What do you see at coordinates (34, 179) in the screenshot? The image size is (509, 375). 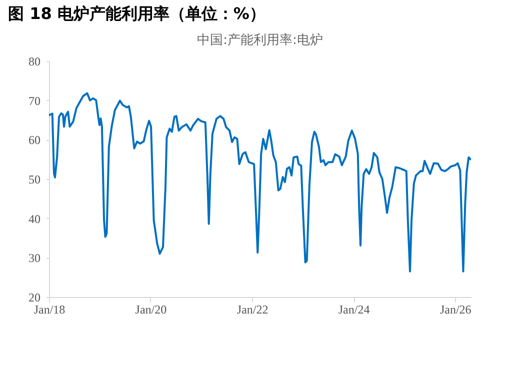 I see `y-tick-label: 50` at bounding box center [34, 179].